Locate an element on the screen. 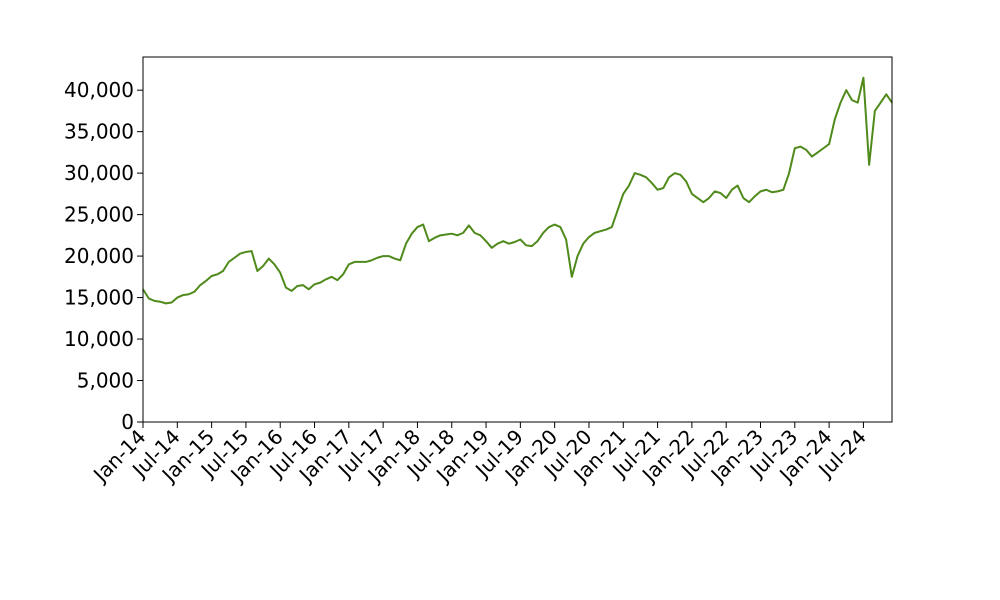 The image size is (1000, 600). y-tick-label: 25,000 is located at coordinates (99, 215).